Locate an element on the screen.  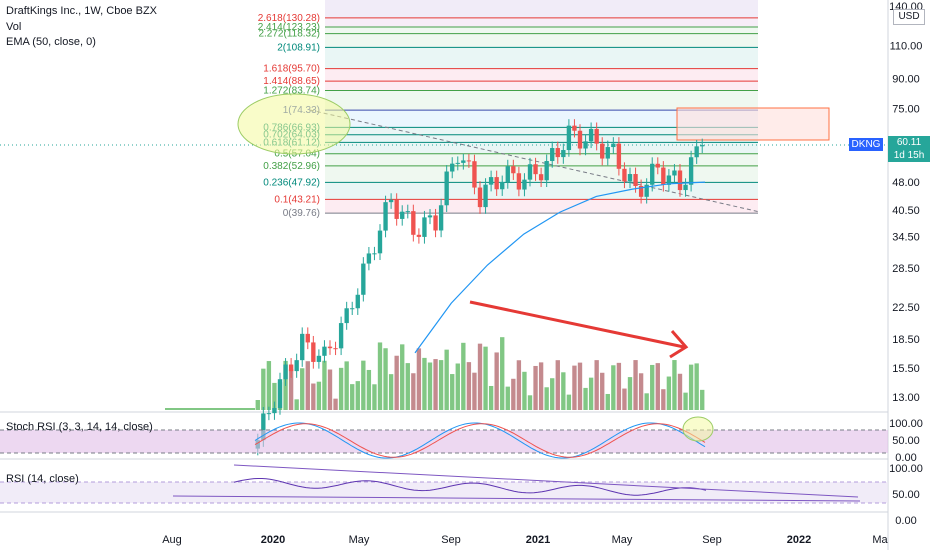
price-tick: 40.50 is located at coordinates (906, 211).